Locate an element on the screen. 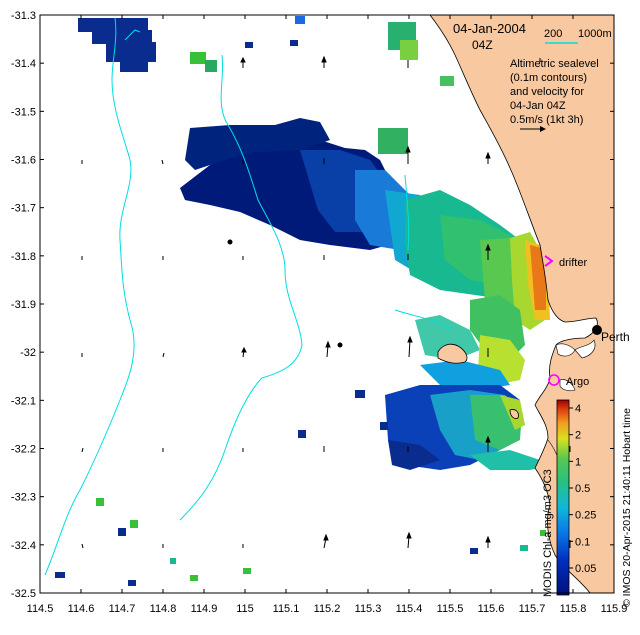 The height and width of the screenshot is (635, 640). colorbar-tick-label: 0.25 is located at coordinates (585, 516).